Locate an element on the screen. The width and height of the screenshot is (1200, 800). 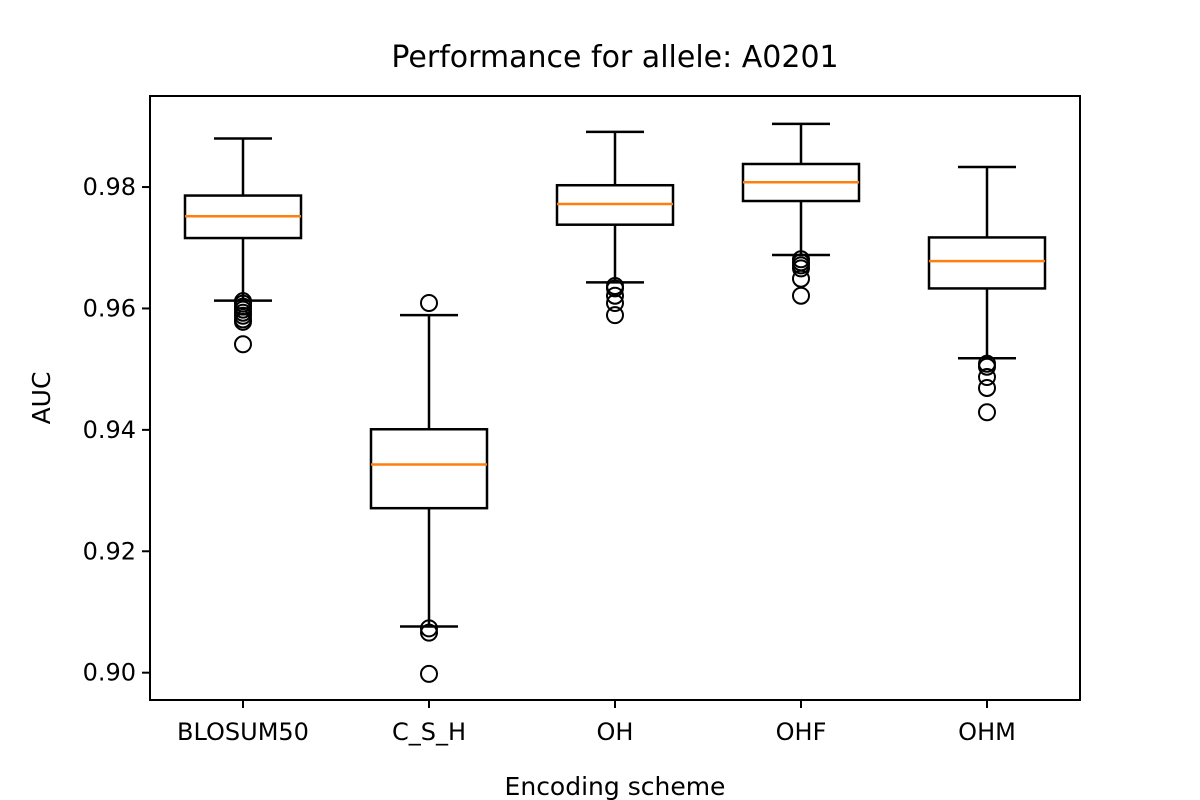
box-c-s-h is located at coordinates (429, 469).